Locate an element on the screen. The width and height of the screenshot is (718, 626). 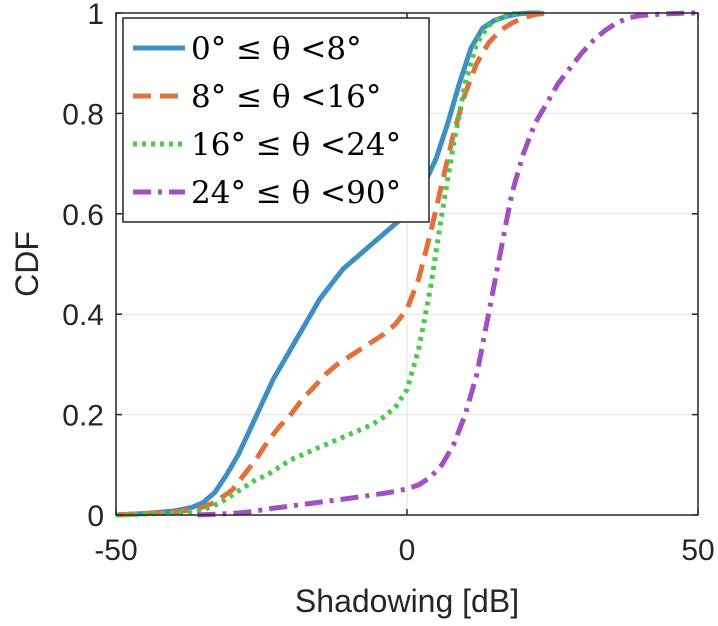
legend-item: 0° ≤ θ <8° is located at coordinates (247, 49).